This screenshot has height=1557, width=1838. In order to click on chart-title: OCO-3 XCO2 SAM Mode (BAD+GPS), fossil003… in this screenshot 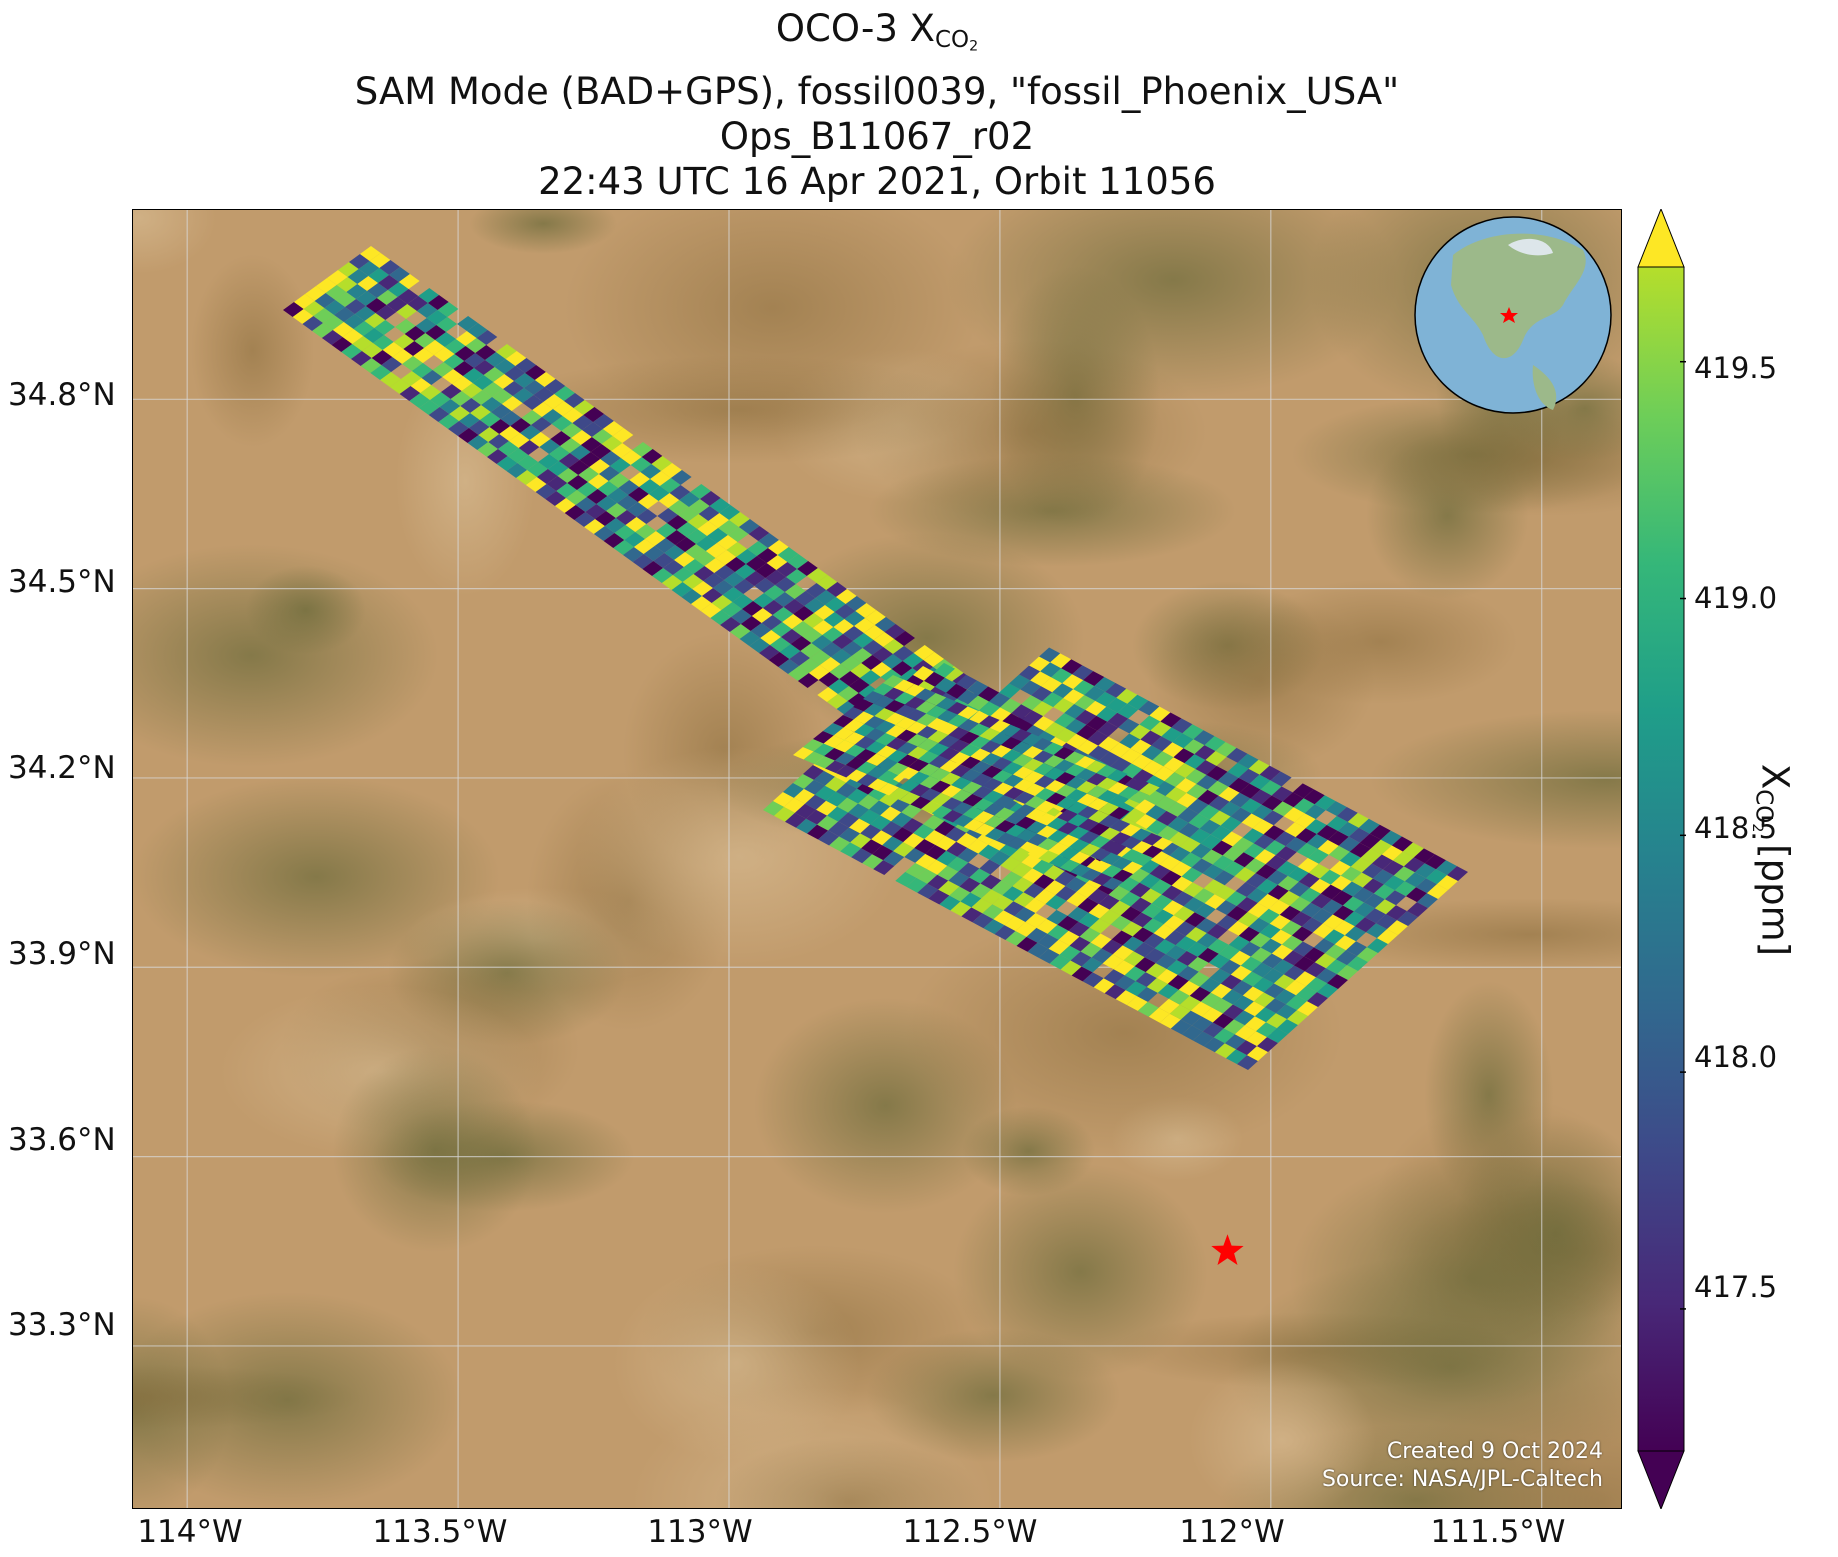, I will do `click(877, 105)`.